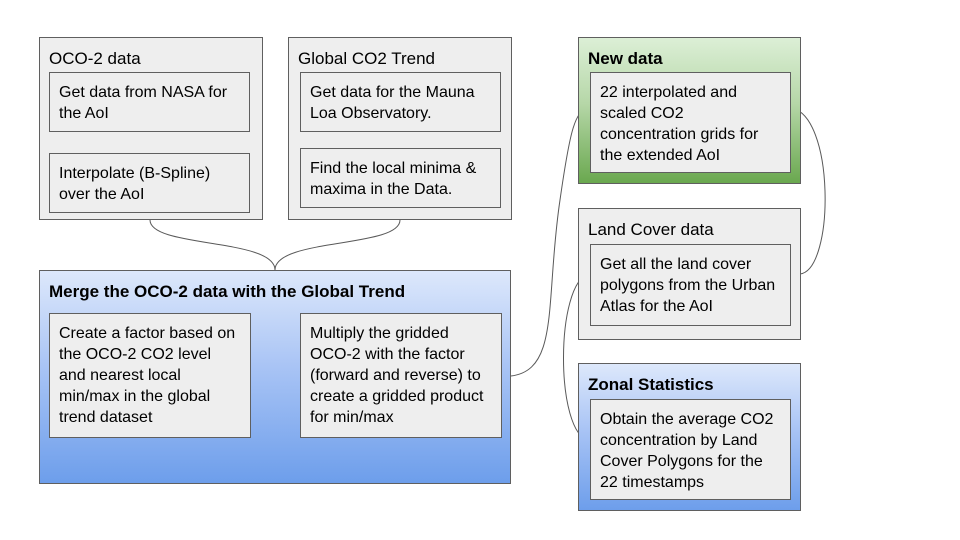 The image size is (960, 540). What do you see at coordinates (651, 384) in the screenshot?
I see `zonal-statistics-title: Zonal Statistics` at bounding box center [651, 384].